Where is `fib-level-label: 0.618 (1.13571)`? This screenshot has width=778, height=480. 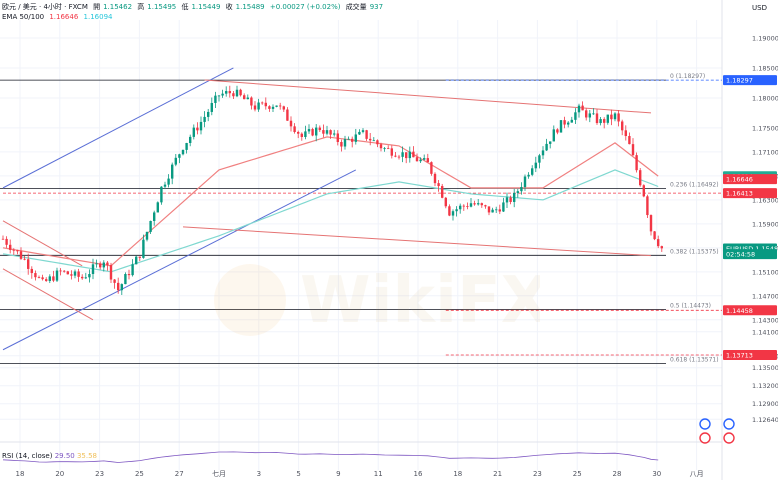 fib-level-label: 0.618 (1.13571) is located at coordinates (694, 359).